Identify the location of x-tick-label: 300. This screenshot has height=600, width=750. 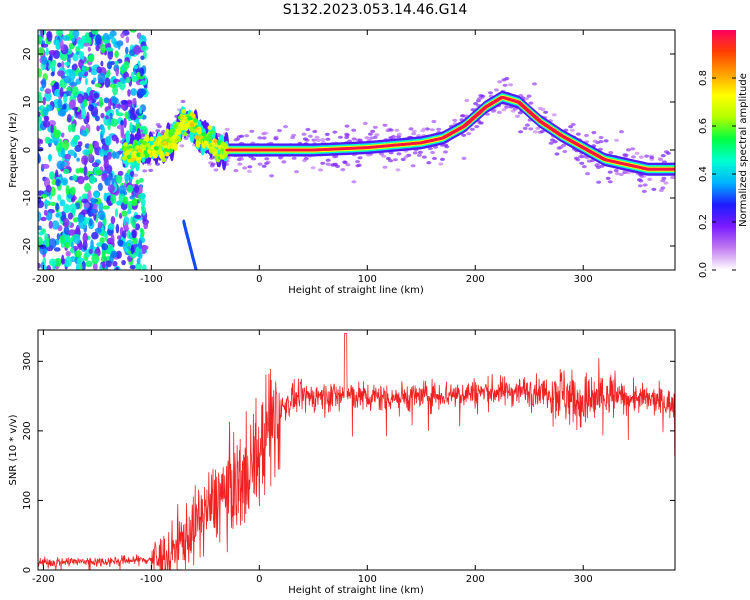
(583, 279).